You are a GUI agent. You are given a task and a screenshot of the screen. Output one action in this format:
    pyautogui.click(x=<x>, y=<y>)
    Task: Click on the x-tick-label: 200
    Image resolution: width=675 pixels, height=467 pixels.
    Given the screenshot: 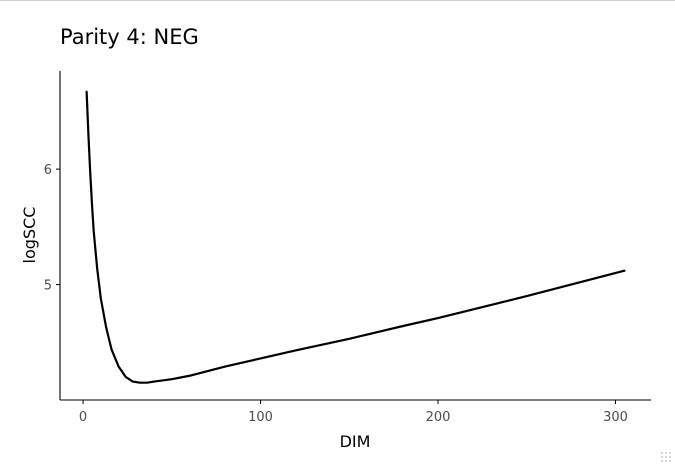 What is the action you would take?
    pyautogui.click(x=438, y=417)
    